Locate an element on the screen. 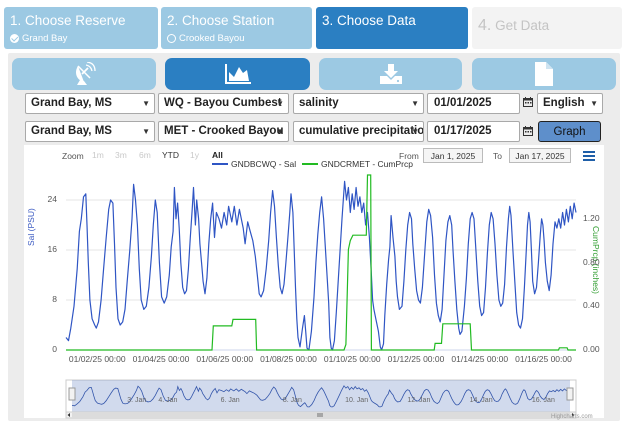 This screenshot has width=624, height=428. navigator-tick-label: 16. Jan is located at coordinates (543, 400).